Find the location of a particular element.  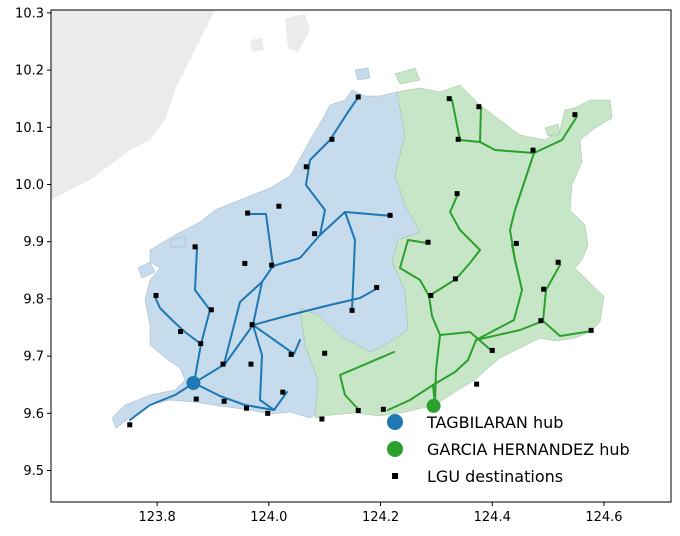

legend-label: TAGBILARAN hub is located at coordinates (494, 422).